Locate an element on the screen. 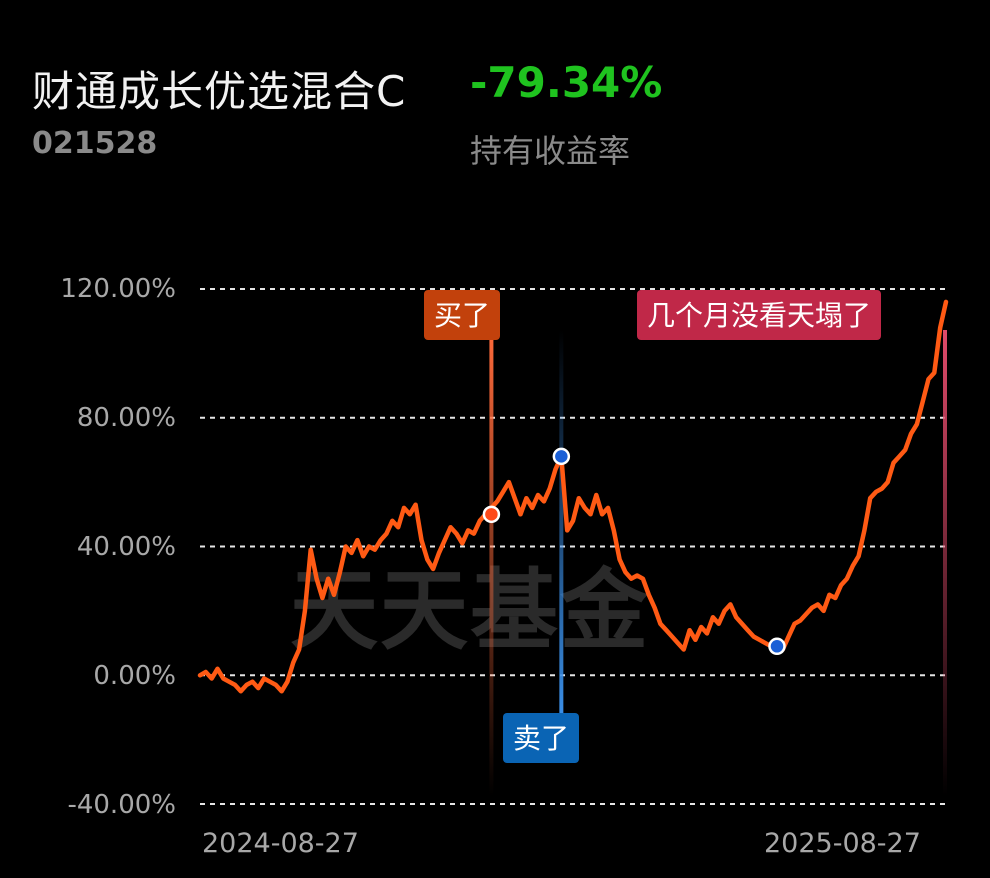 This screenshot has height=878, width=990. trough-point is located at coordinates (777, 646).